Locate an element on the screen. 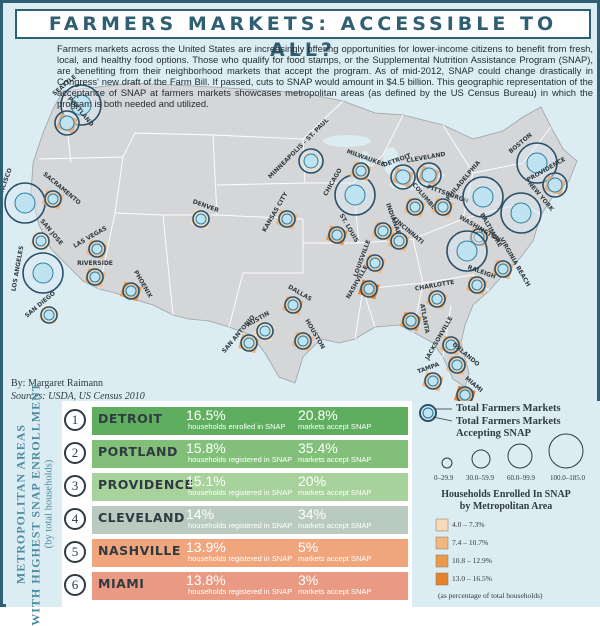  author-credit: By: Margaret Raimann is located at coordinates (57, 383).